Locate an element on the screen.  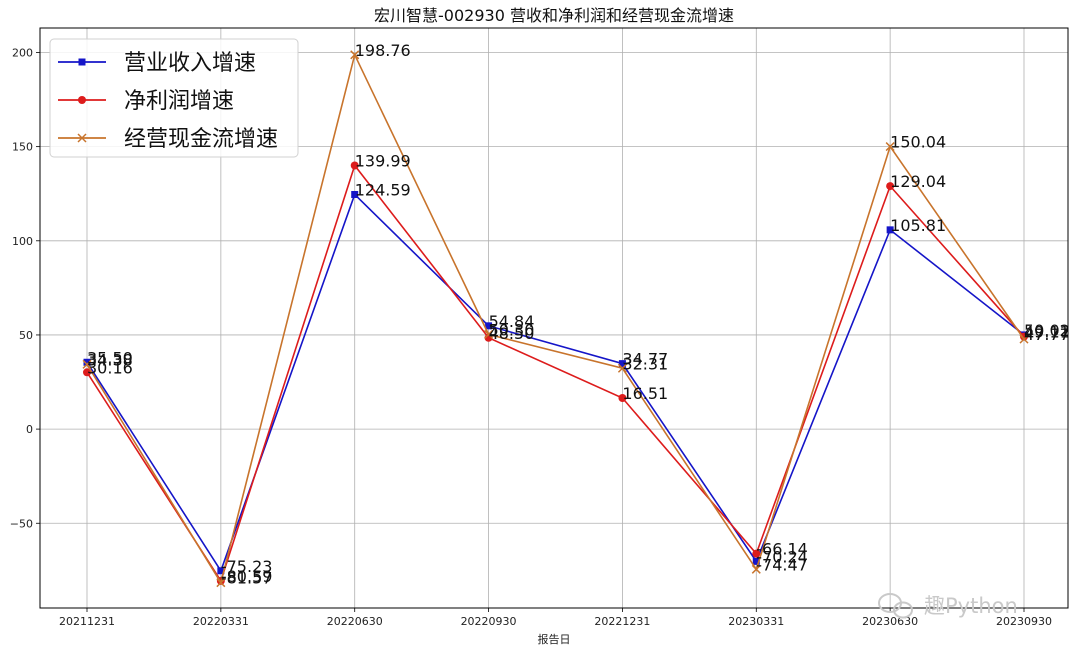
data-label: 35.50 is located at coordinates (110, 357).